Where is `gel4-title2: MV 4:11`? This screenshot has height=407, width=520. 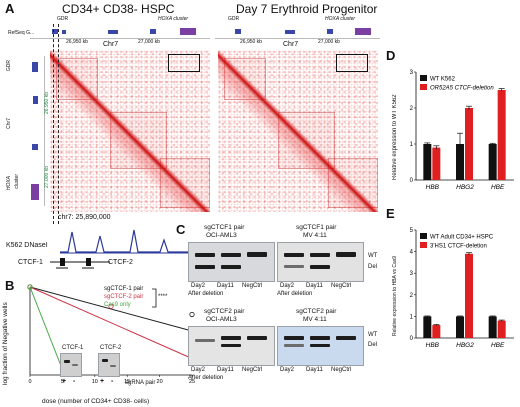 gel4-title2: MV 4:11 is located at coordinates (315, 319).